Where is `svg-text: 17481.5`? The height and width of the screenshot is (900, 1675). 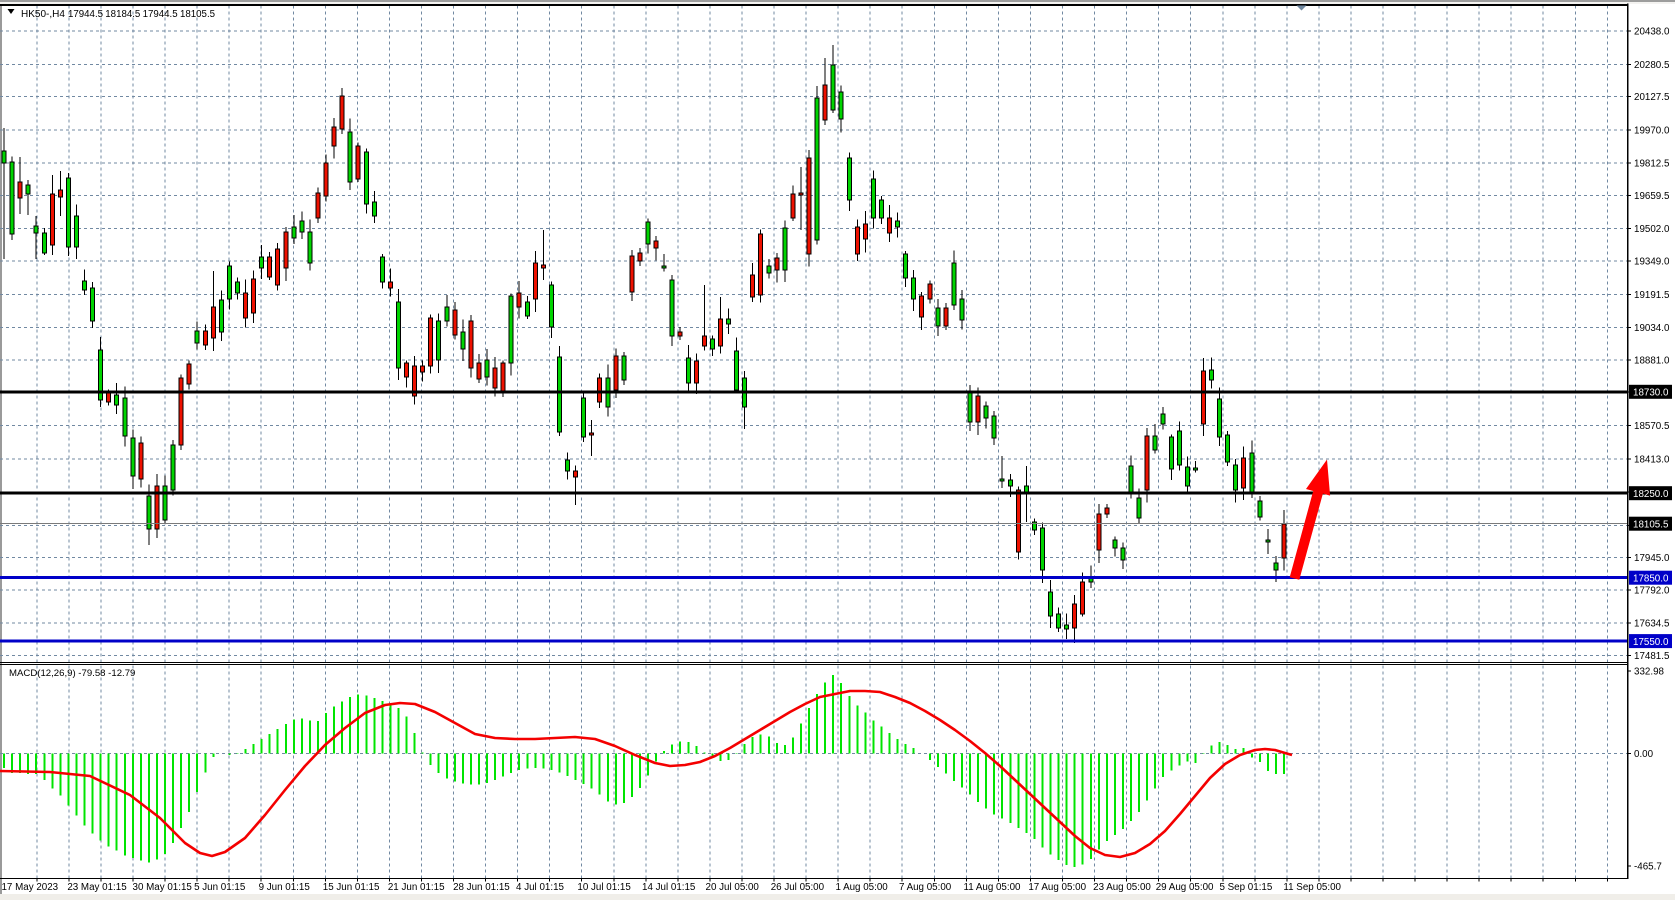 svg-text: 17481.5 is located at coordinates (1652, 656).